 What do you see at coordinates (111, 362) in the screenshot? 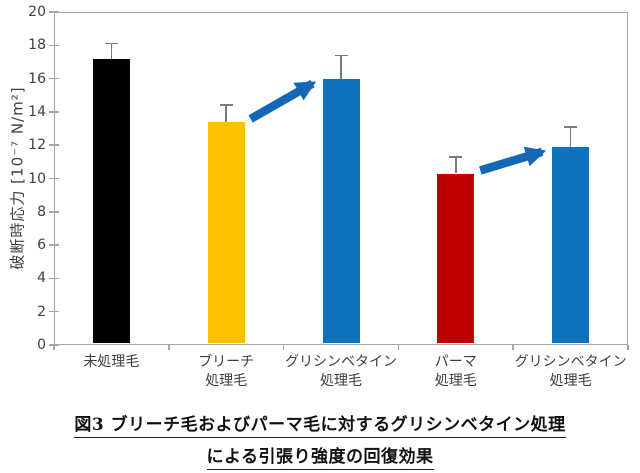
I see `x-category-label: 未処理毛` at bounding box center [111, 362].